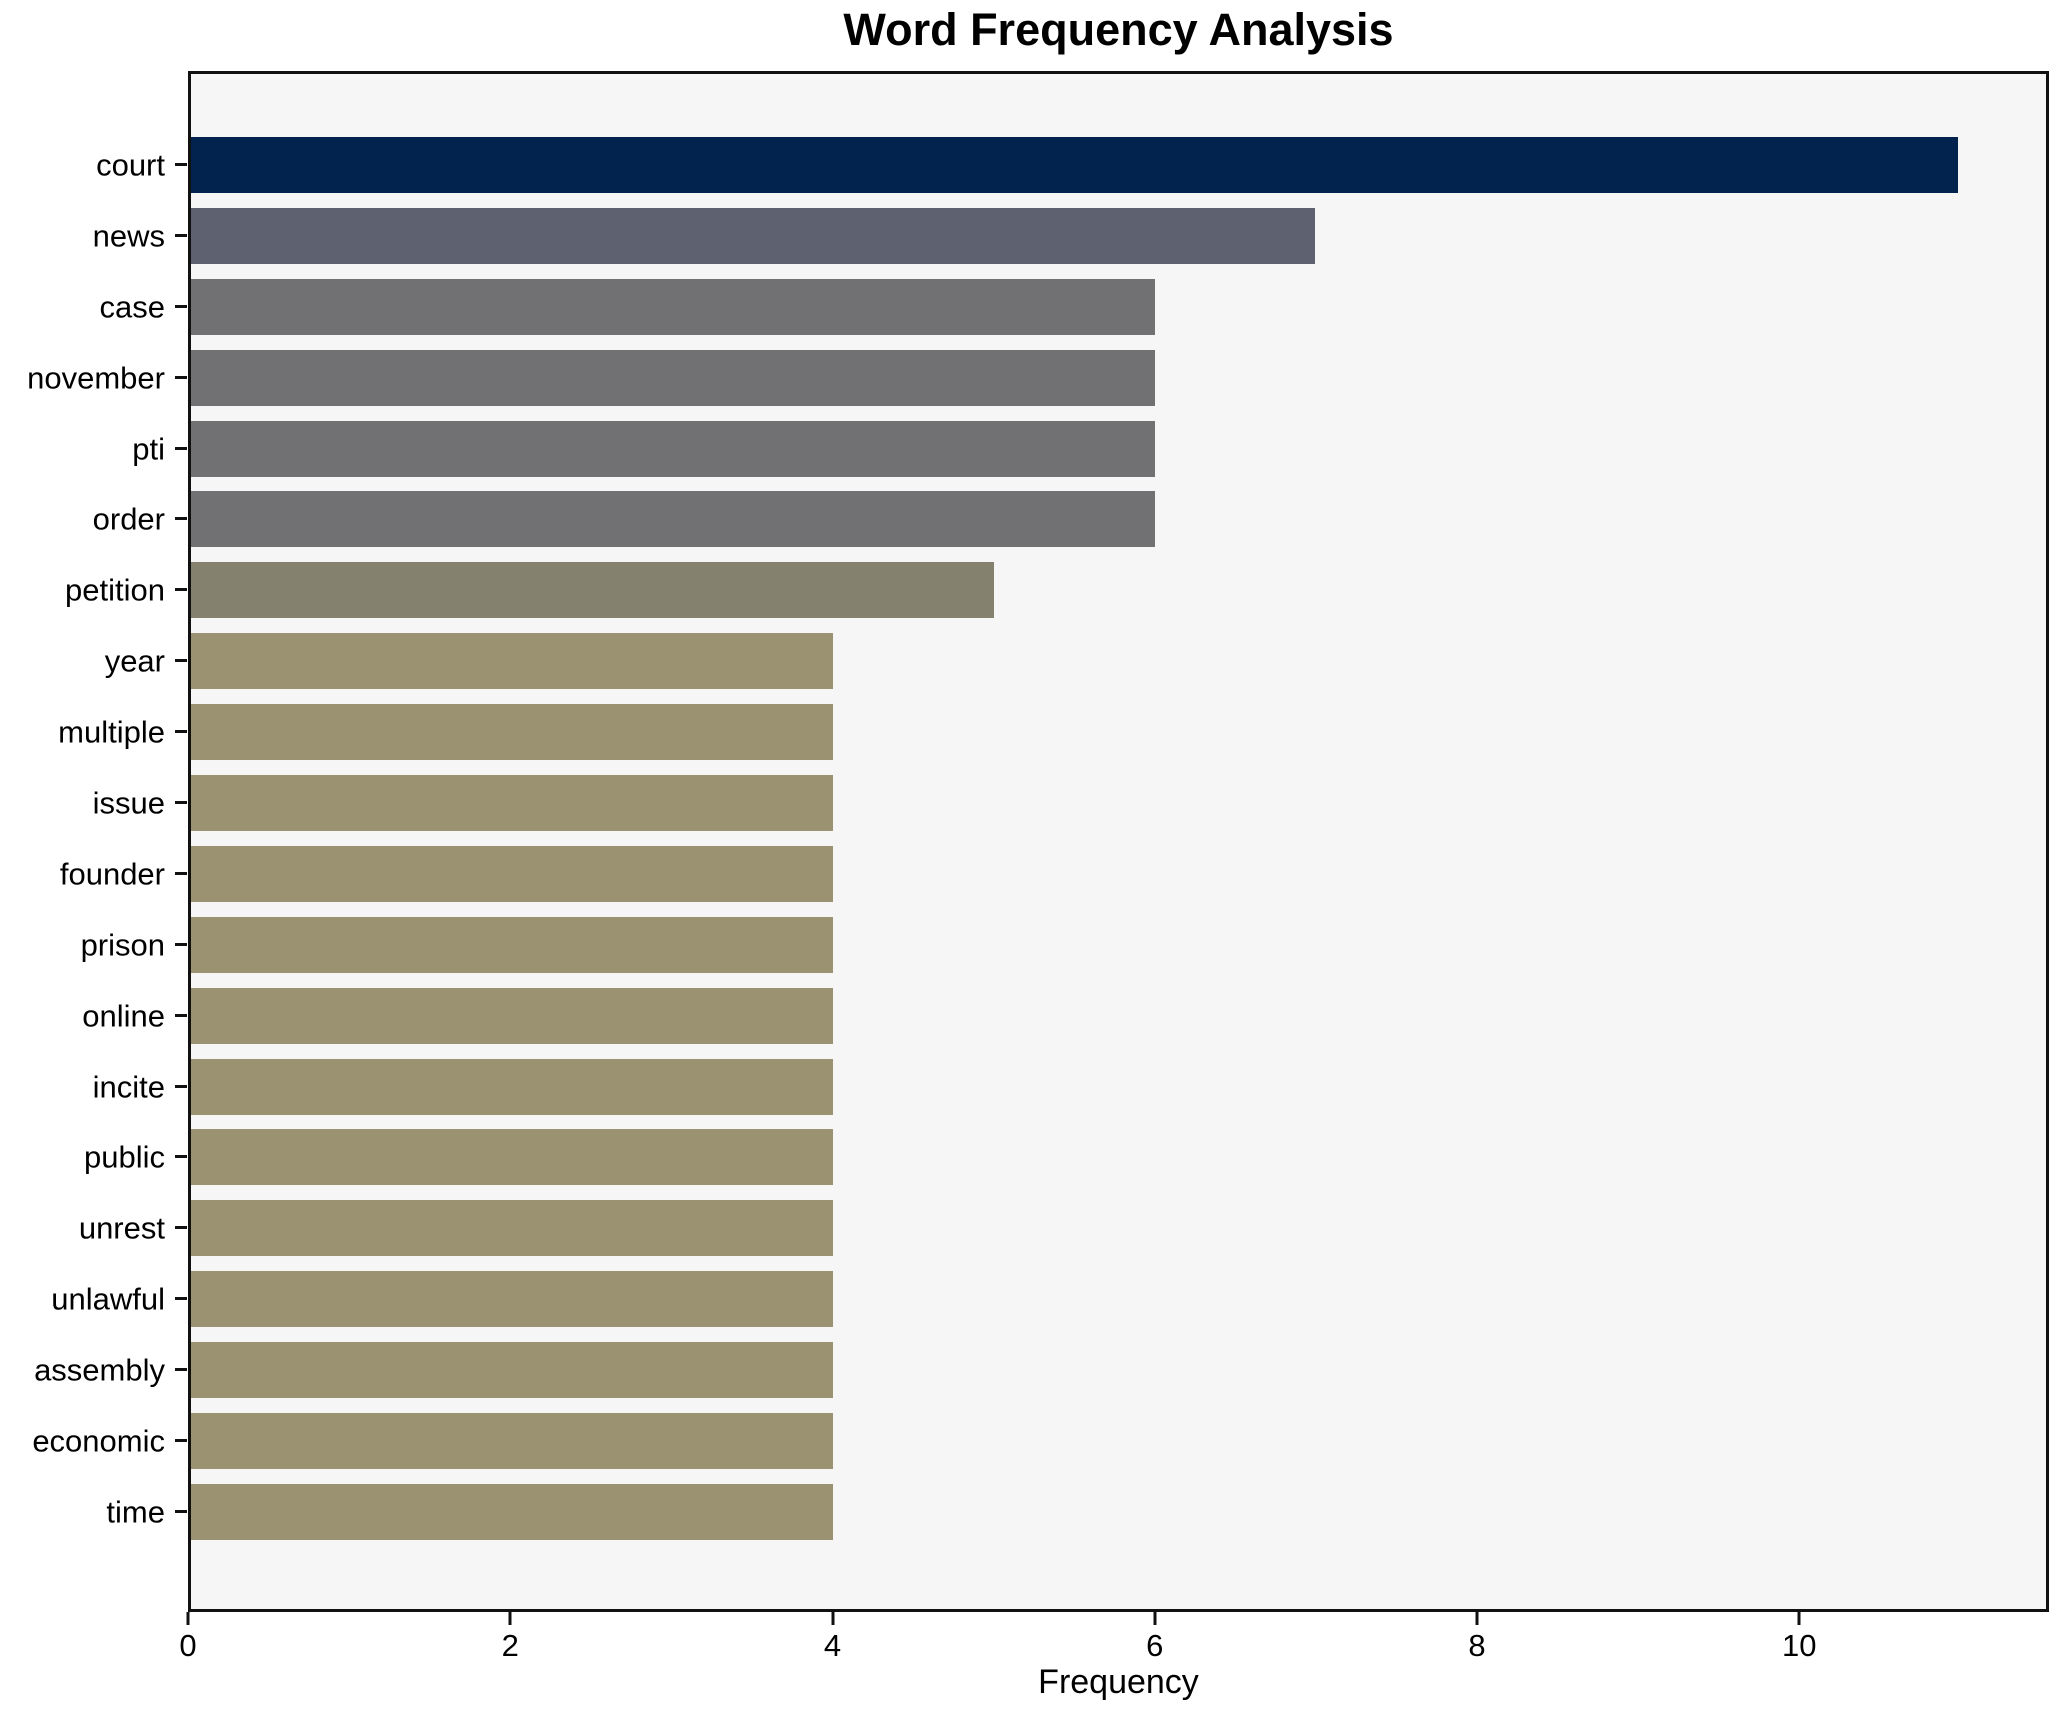  I want to click on y-tick-label: founder, so click(112, 874).